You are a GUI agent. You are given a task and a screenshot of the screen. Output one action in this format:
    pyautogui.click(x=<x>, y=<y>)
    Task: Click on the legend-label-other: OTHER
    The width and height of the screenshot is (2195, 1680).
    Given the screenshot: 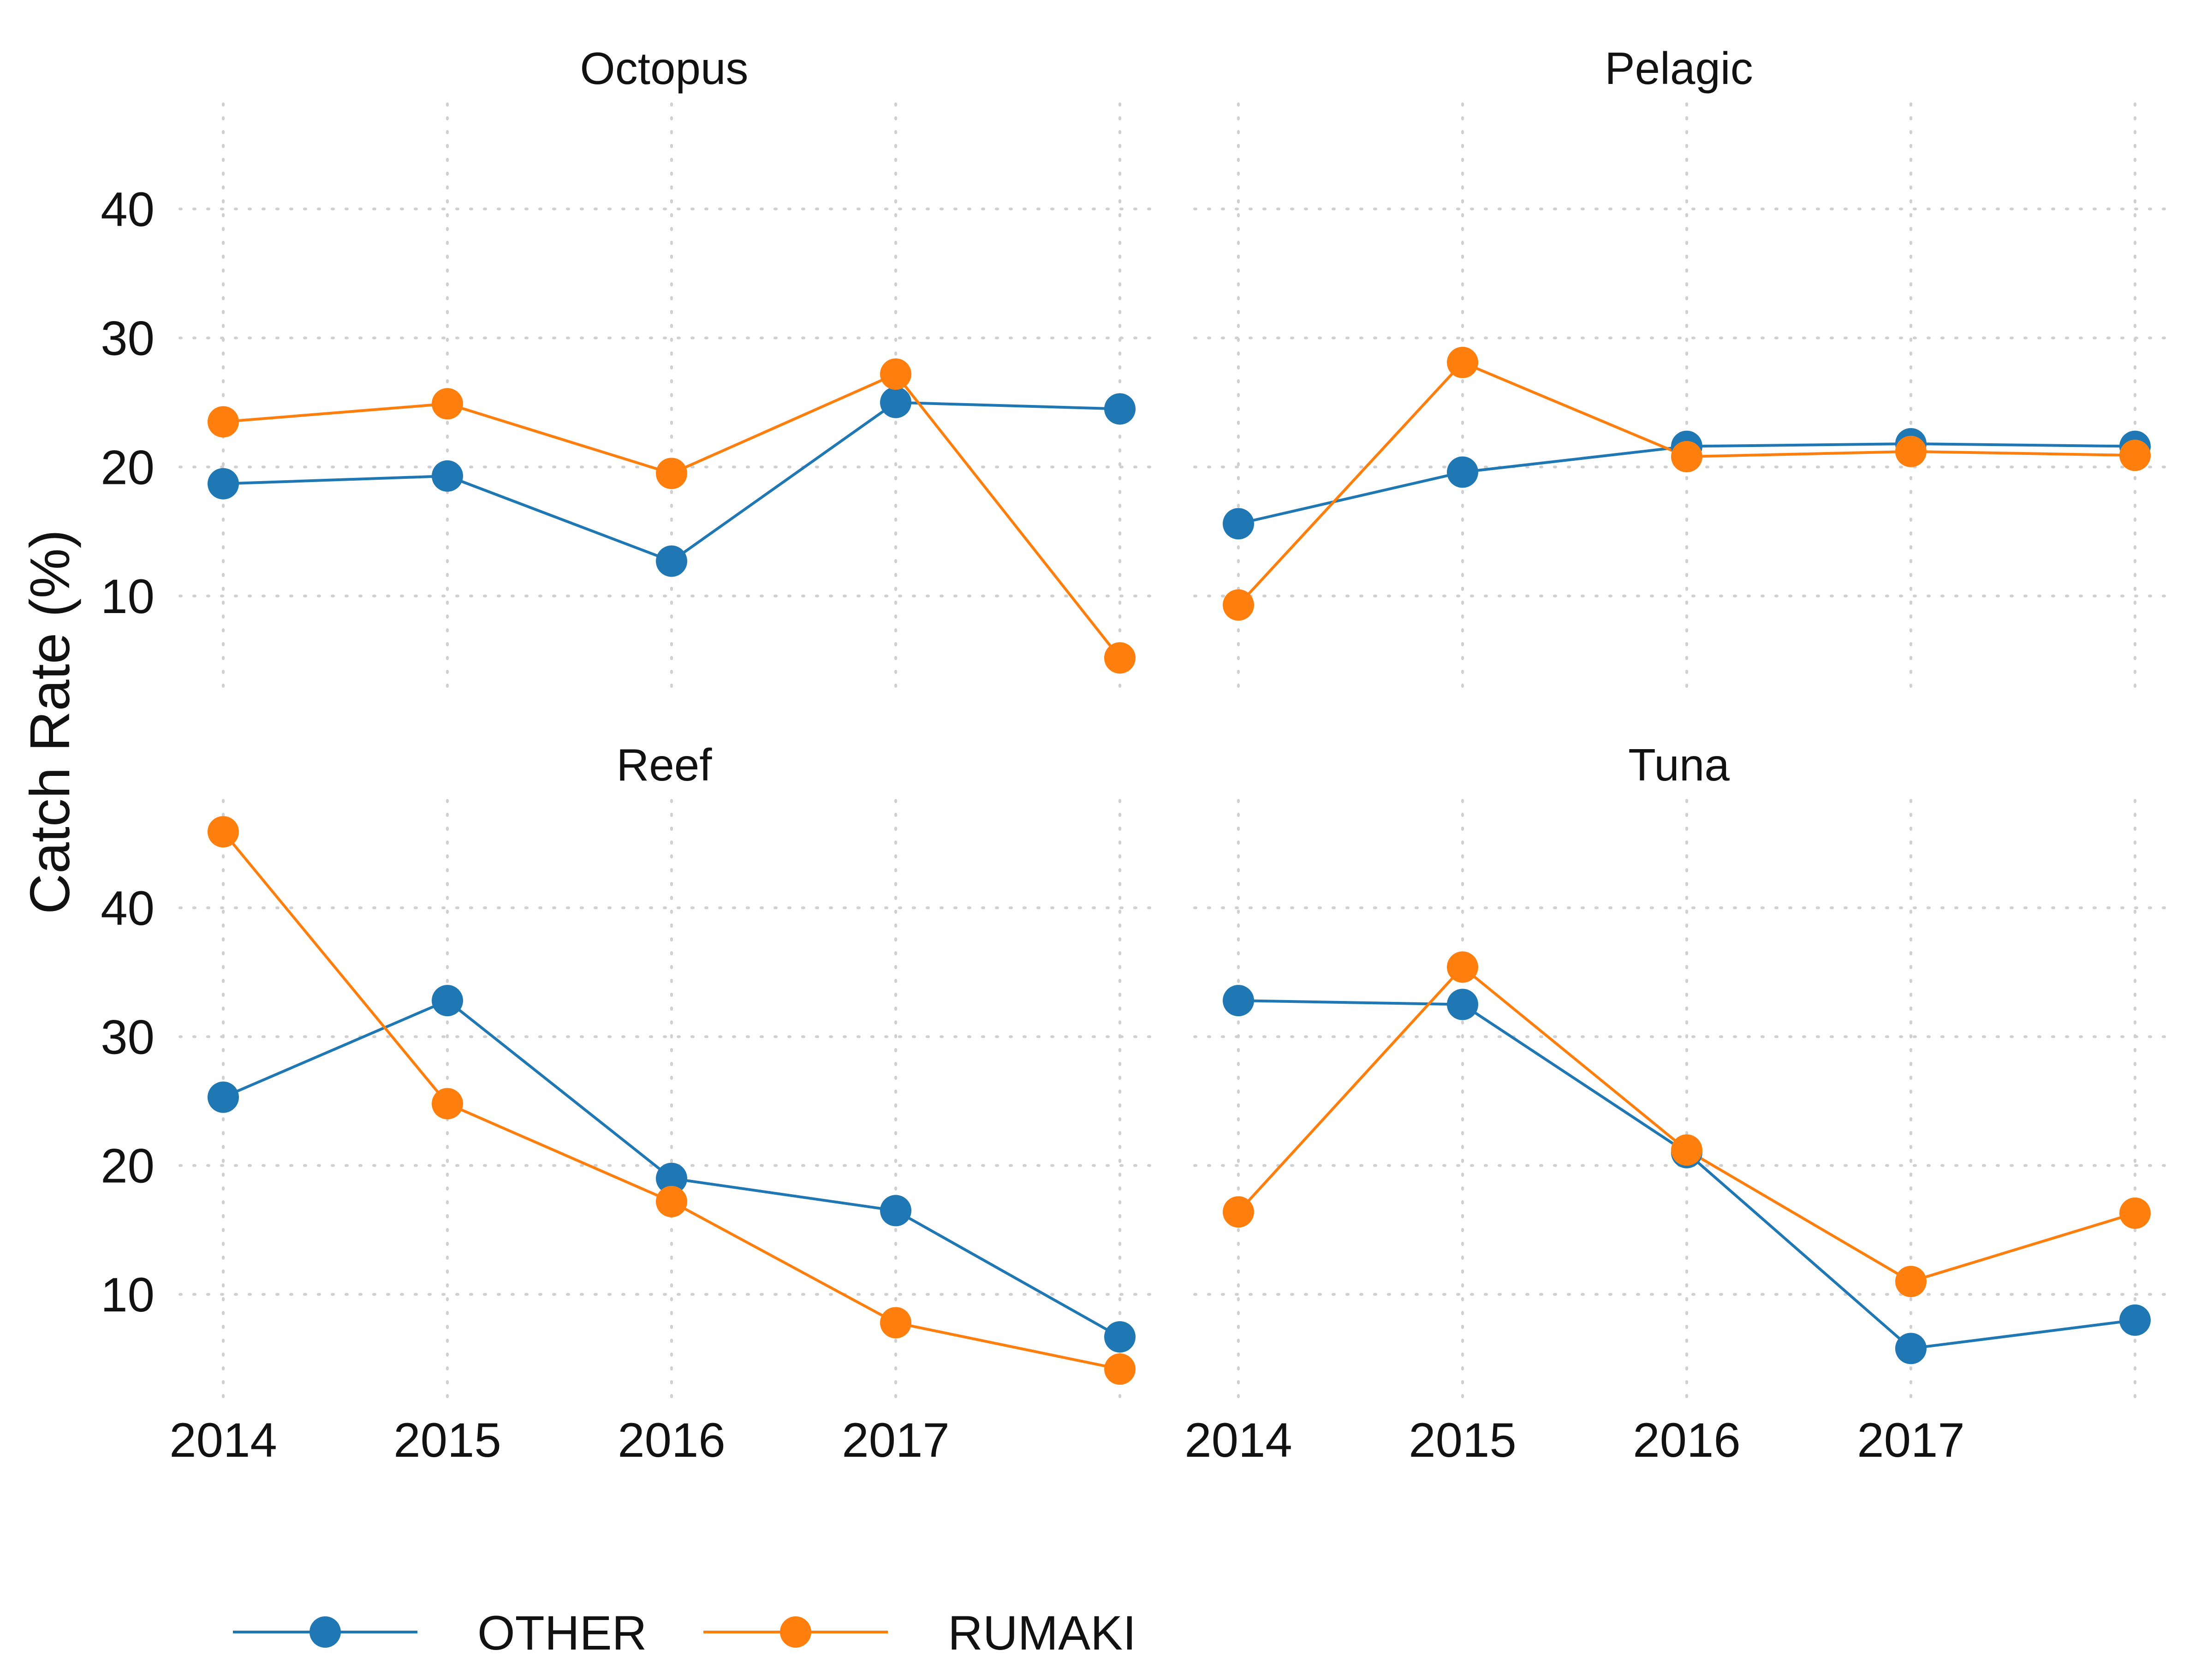 What is the action you would take?
    pyautogui.click(x=562, y=1633)
    